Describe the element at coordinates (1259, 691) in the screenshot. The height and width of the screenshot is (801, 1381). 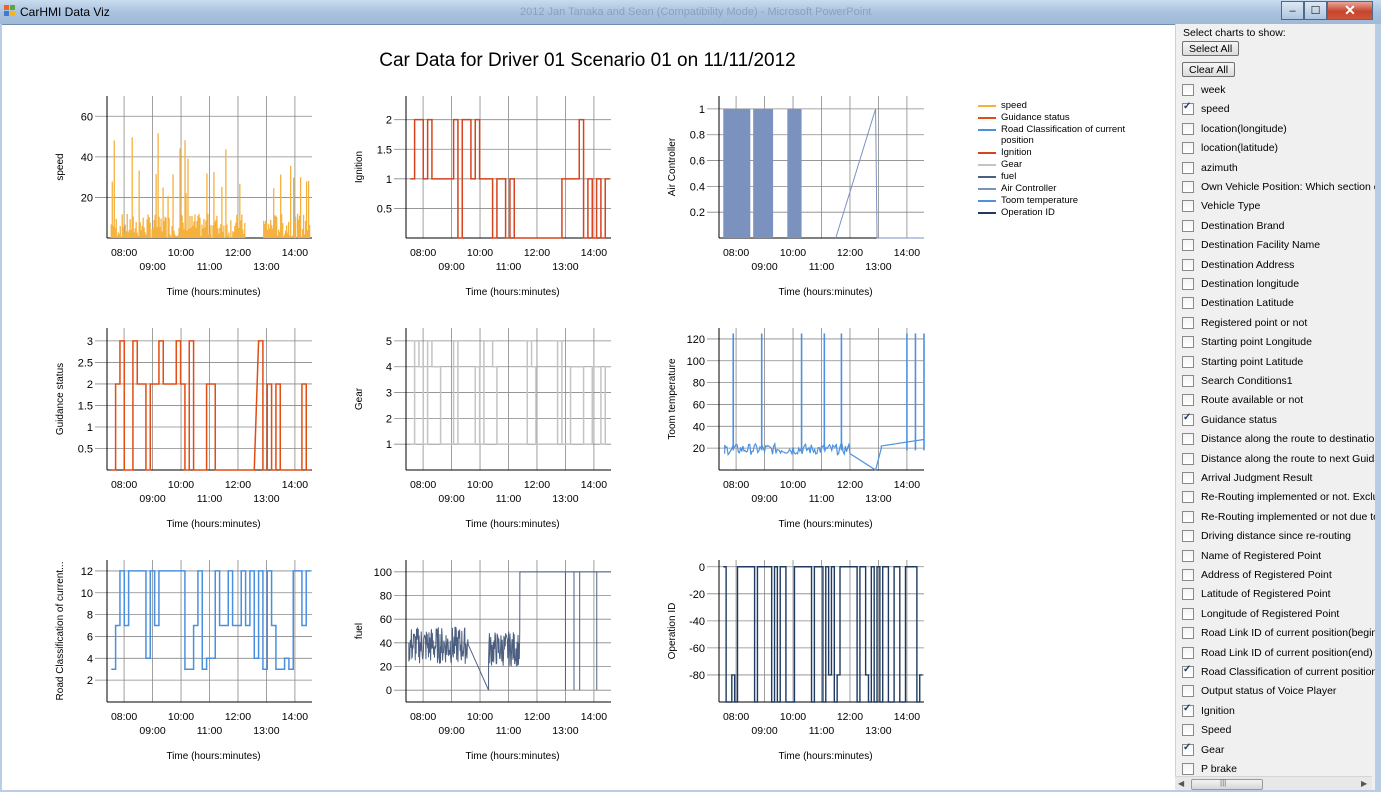
I see `chart-checkbox-item: Output status of Voice Player` at that location.